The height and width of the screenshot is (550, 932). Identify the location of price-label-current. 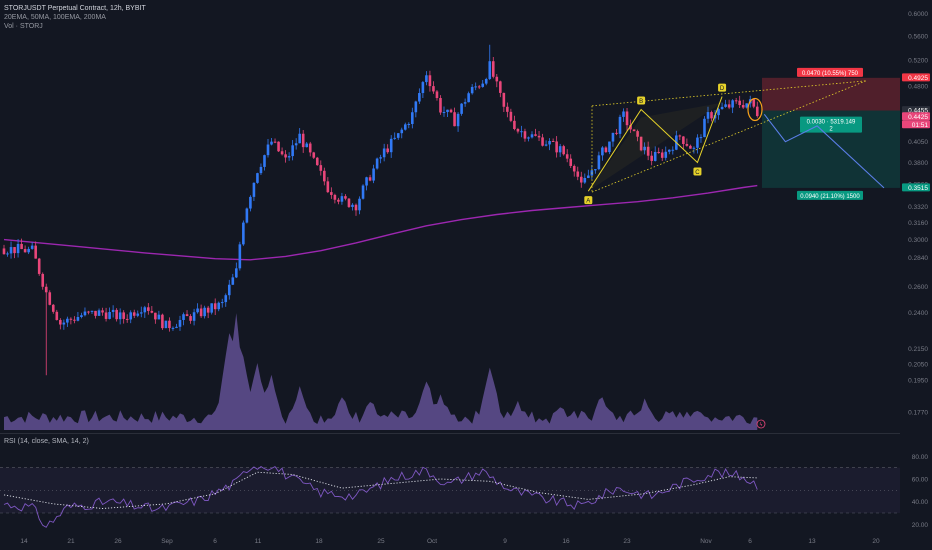
(916, 116).